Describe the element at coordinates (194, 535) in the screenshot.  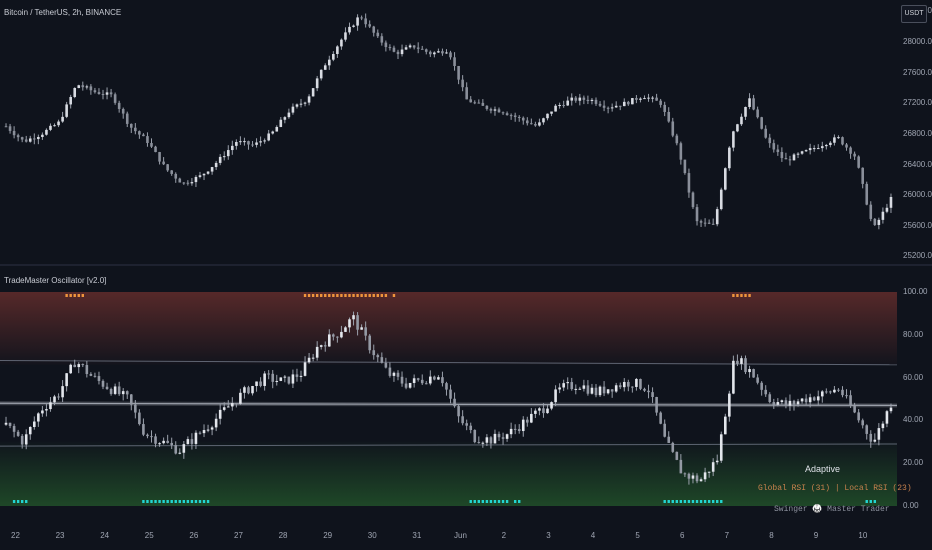
I see `time-tick-label: 26` at that location.